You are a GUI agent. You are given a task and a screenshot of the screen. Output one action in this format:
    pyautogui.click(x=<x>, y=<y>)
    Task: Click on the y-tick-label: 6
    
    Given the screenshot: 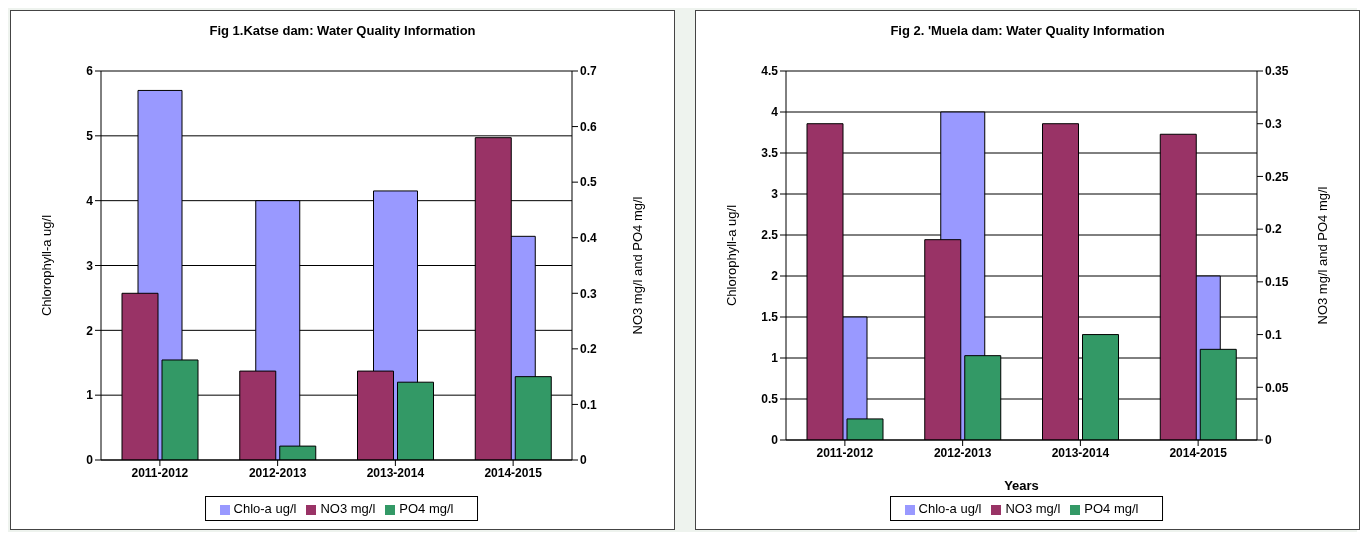 What is the action you would take?
    pyautogui.click(x=90, y=71)
    